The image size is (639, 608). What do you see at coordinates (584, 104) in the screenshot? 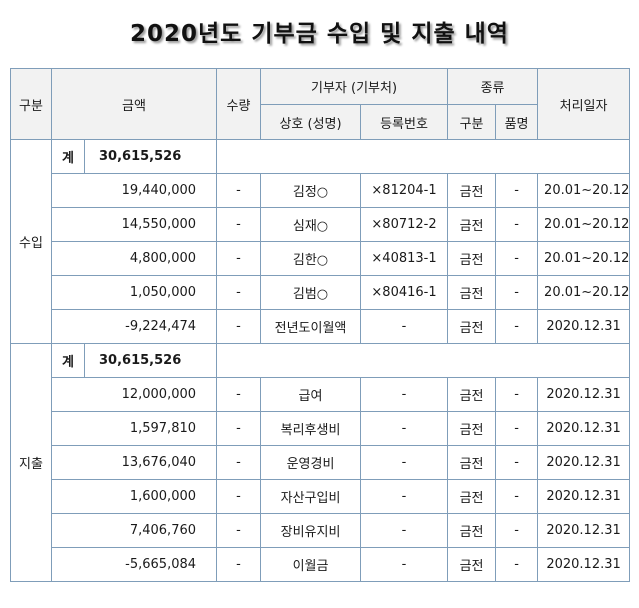
I see `header-processed-date: 처리일자` at bounding box center [584, 104].